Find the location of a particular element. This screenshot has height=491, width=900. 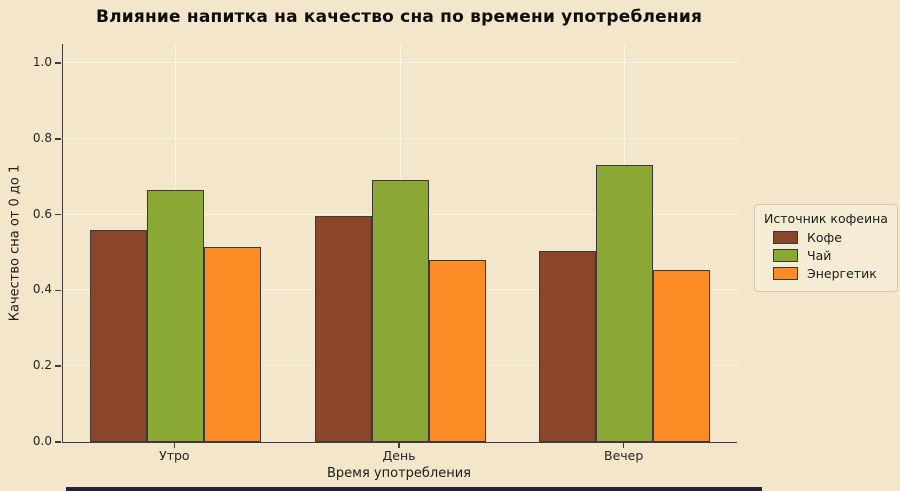

y-tick-label: 0.4 is located at coordinates (42, 289).